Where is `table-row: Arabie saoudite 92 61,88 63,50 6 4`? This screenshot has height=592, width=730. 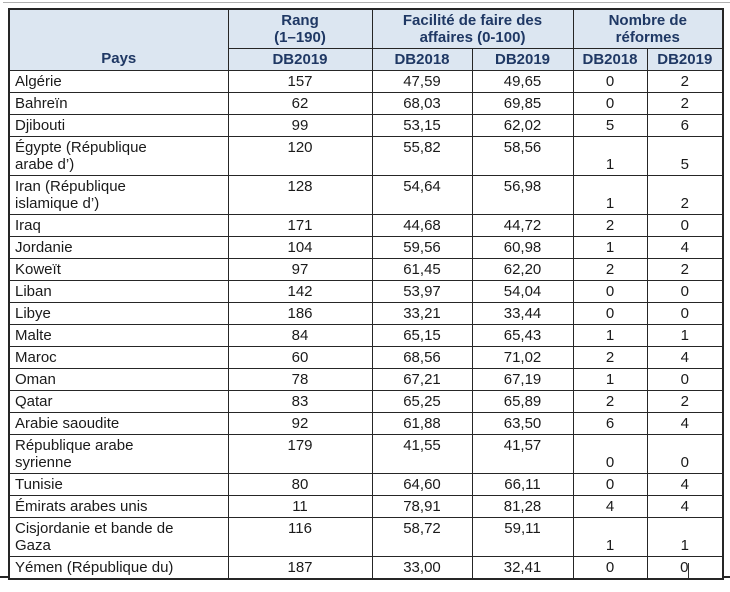 table-row: Arabie saoudite 92 61,88 63,50 6 4 is located at coordinates (366, 423).